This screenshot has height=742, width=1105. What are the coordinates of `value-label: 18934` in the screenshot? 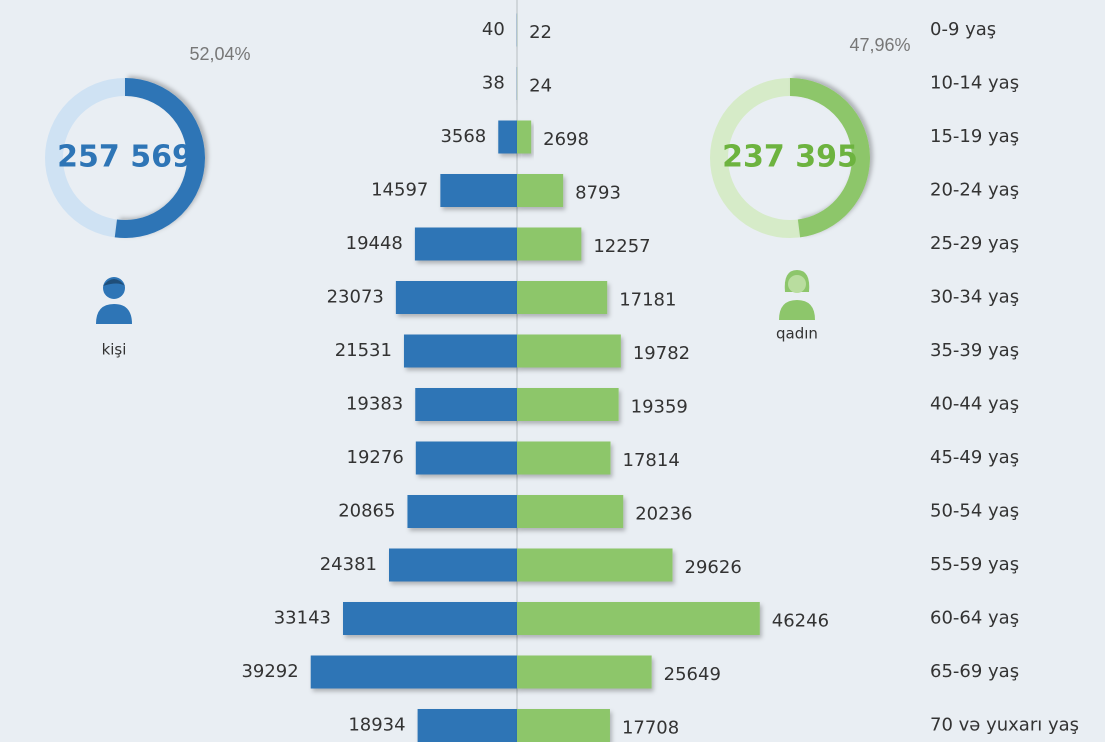 It's located at (376, 725).